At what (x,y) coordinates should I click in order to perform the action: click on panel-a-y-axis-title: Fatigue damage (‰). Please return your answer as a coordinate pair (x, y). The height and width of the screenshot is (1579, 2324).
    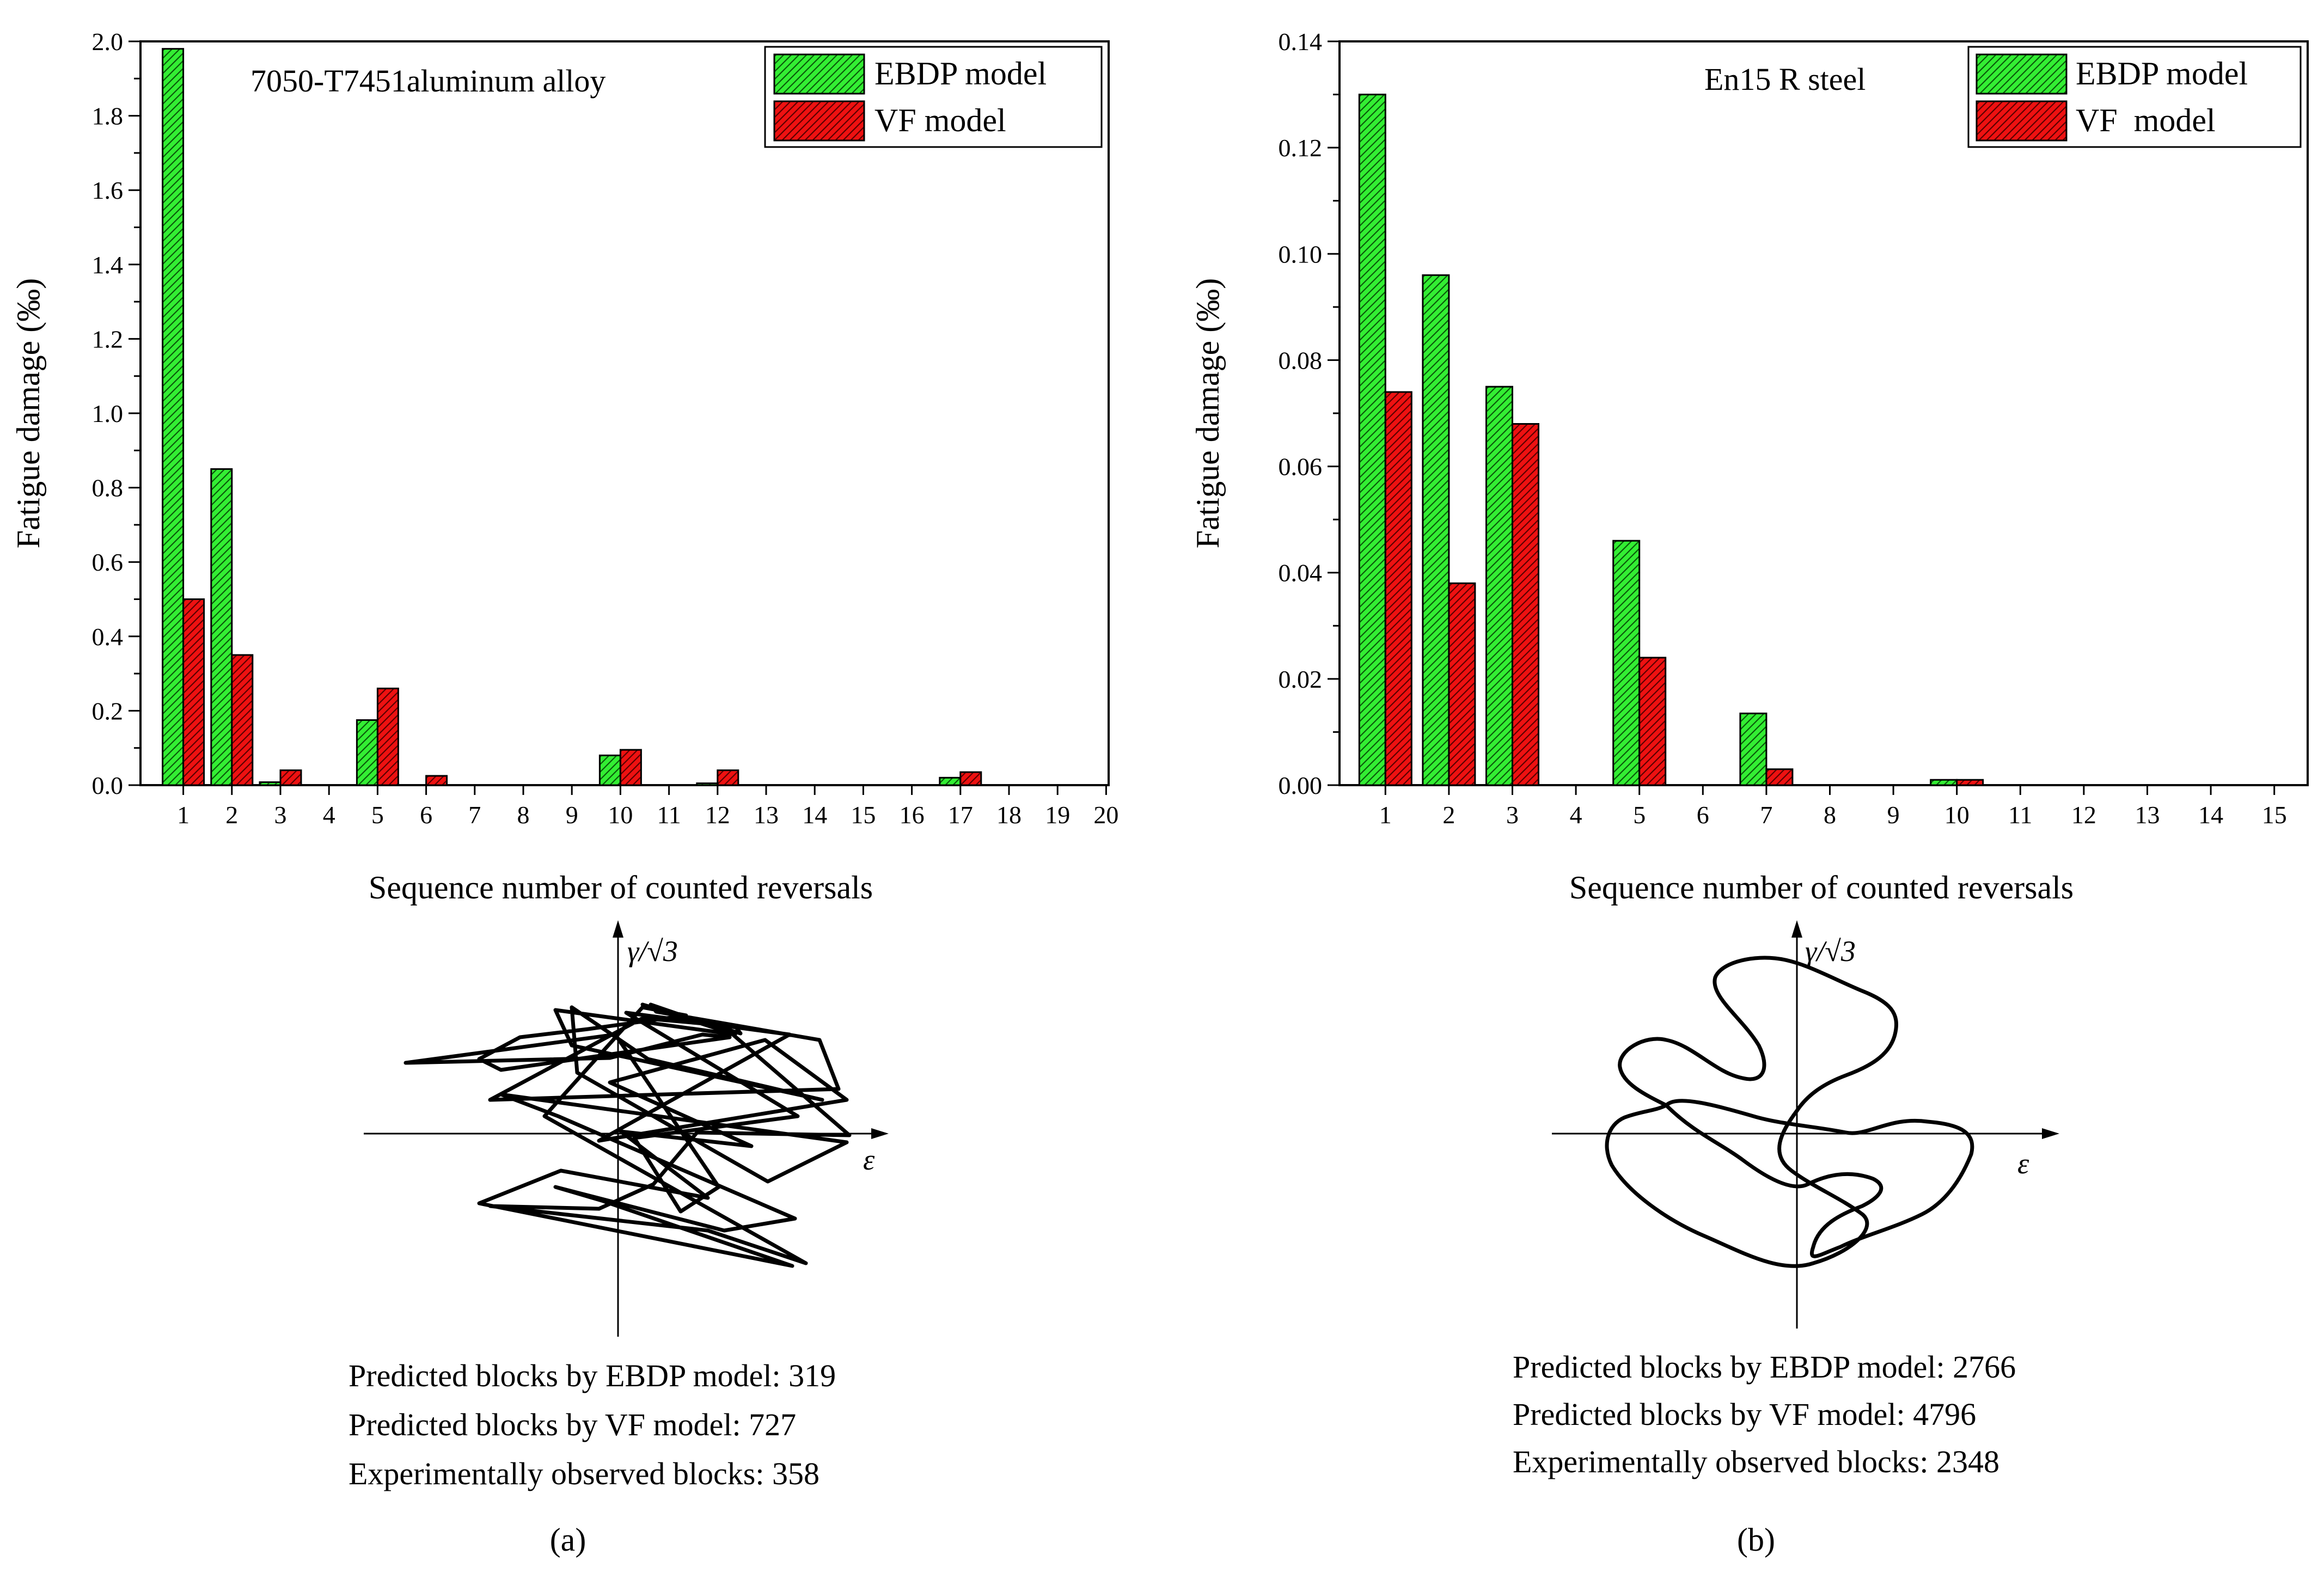
    Looking at the image, I should click on (28, 413).